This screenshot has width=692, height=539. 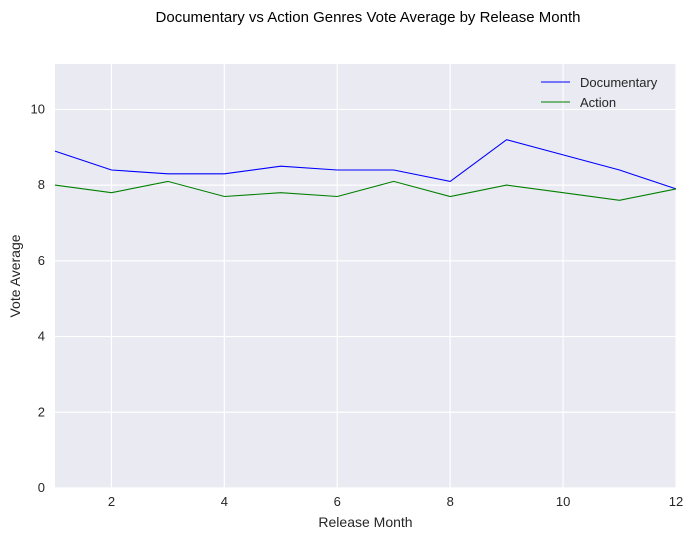 What do you see at coordinates (38, 108) in the screenshot?
I see `y-tick-label: 10` at bounding box center [38, 108].